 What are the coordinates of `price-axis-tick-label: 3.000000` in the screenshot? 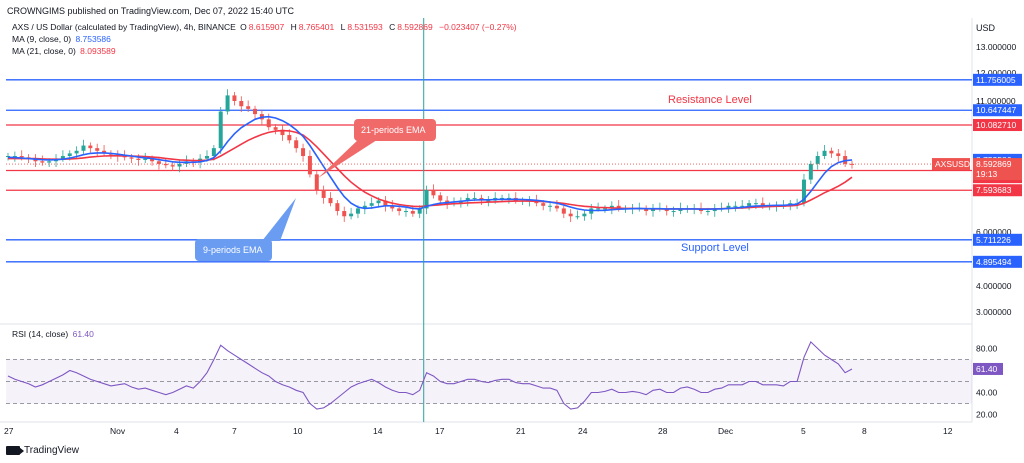 It's located at (994, 312).